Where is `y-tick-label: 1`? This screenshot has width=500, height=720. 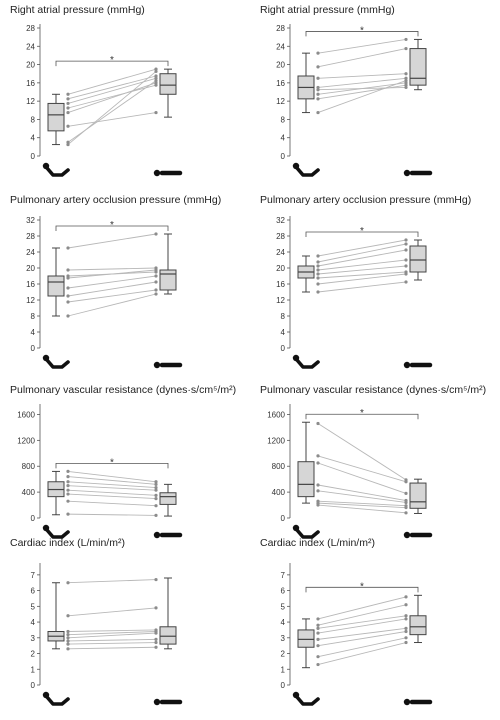 y-tick-label: 1 is located at coordinates (283, 669).